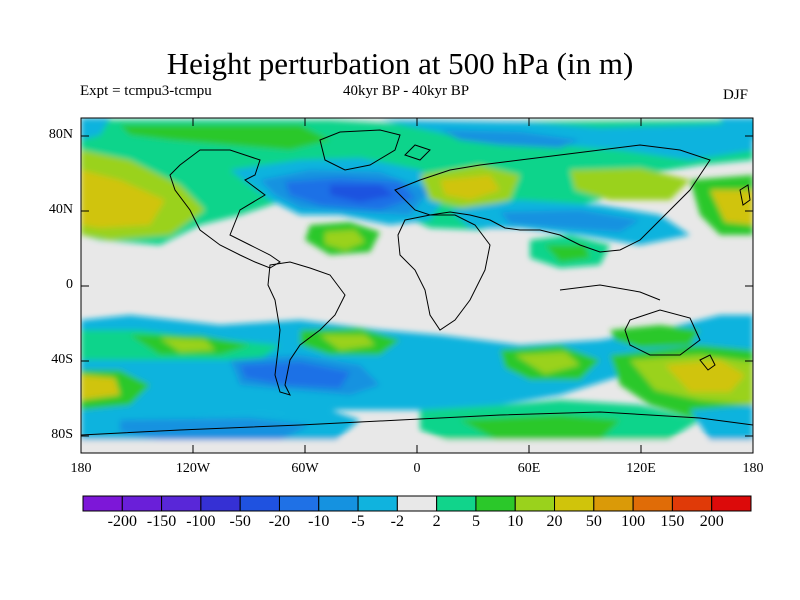 This screenshot has height=600, width=800. What do you see at coordinates (711, 521) in the screenshot?
I see `colorbar-label: 200` at bounding box center [711, 521].